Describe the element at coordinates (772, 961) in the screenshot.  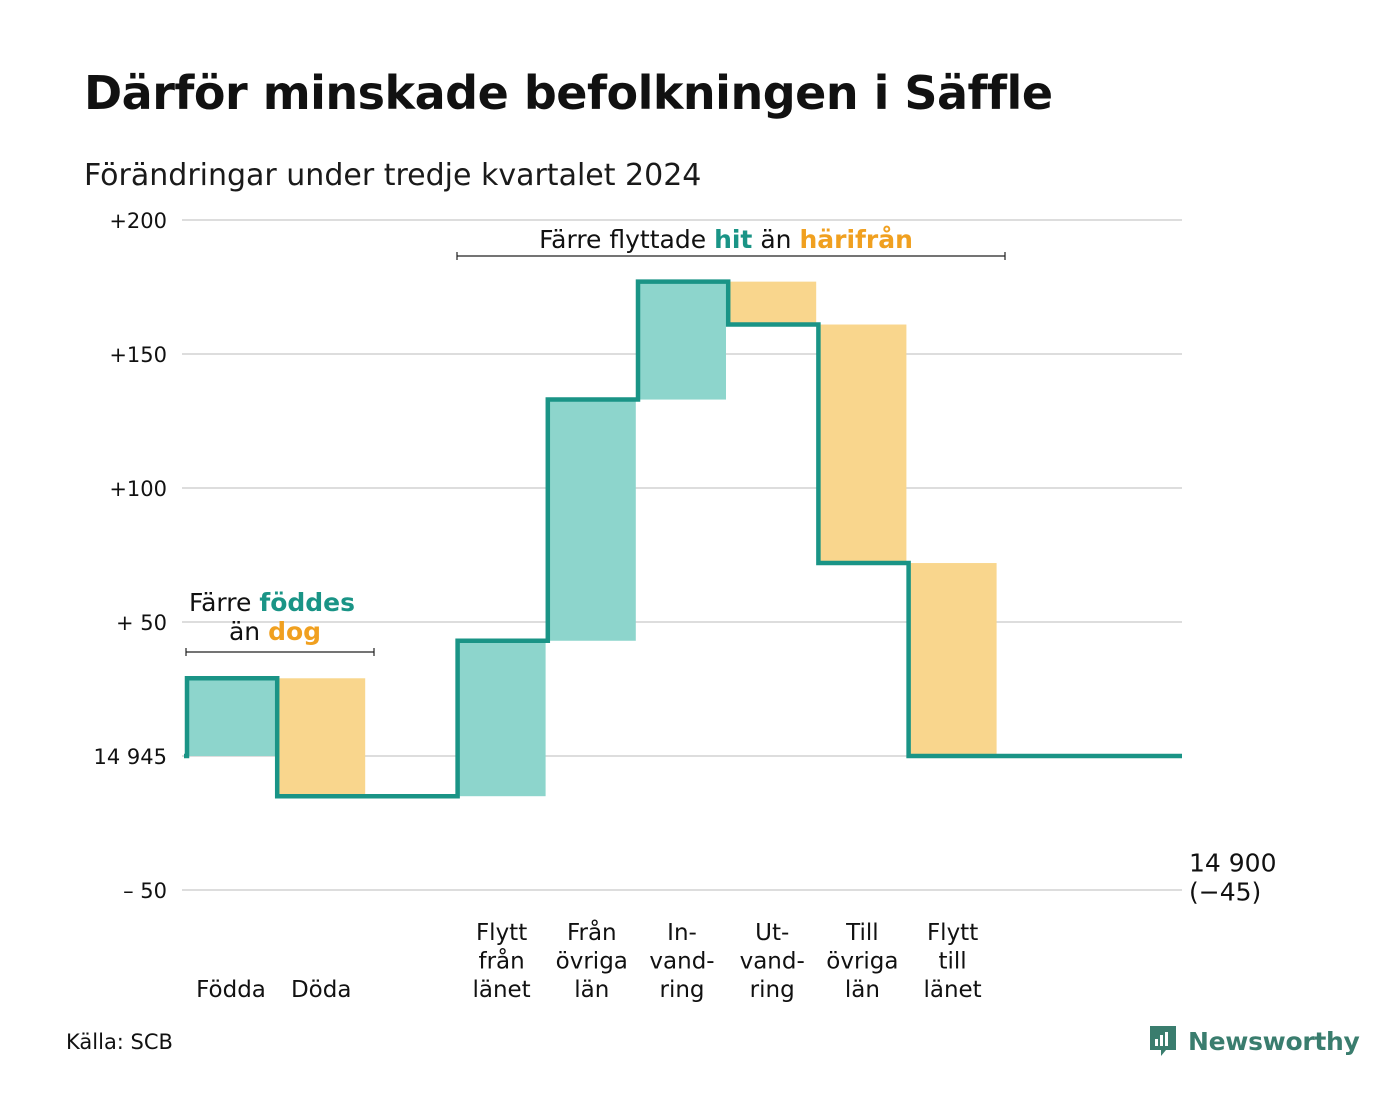
I see `x-tick-label: Ut-vand-ring` at that location.